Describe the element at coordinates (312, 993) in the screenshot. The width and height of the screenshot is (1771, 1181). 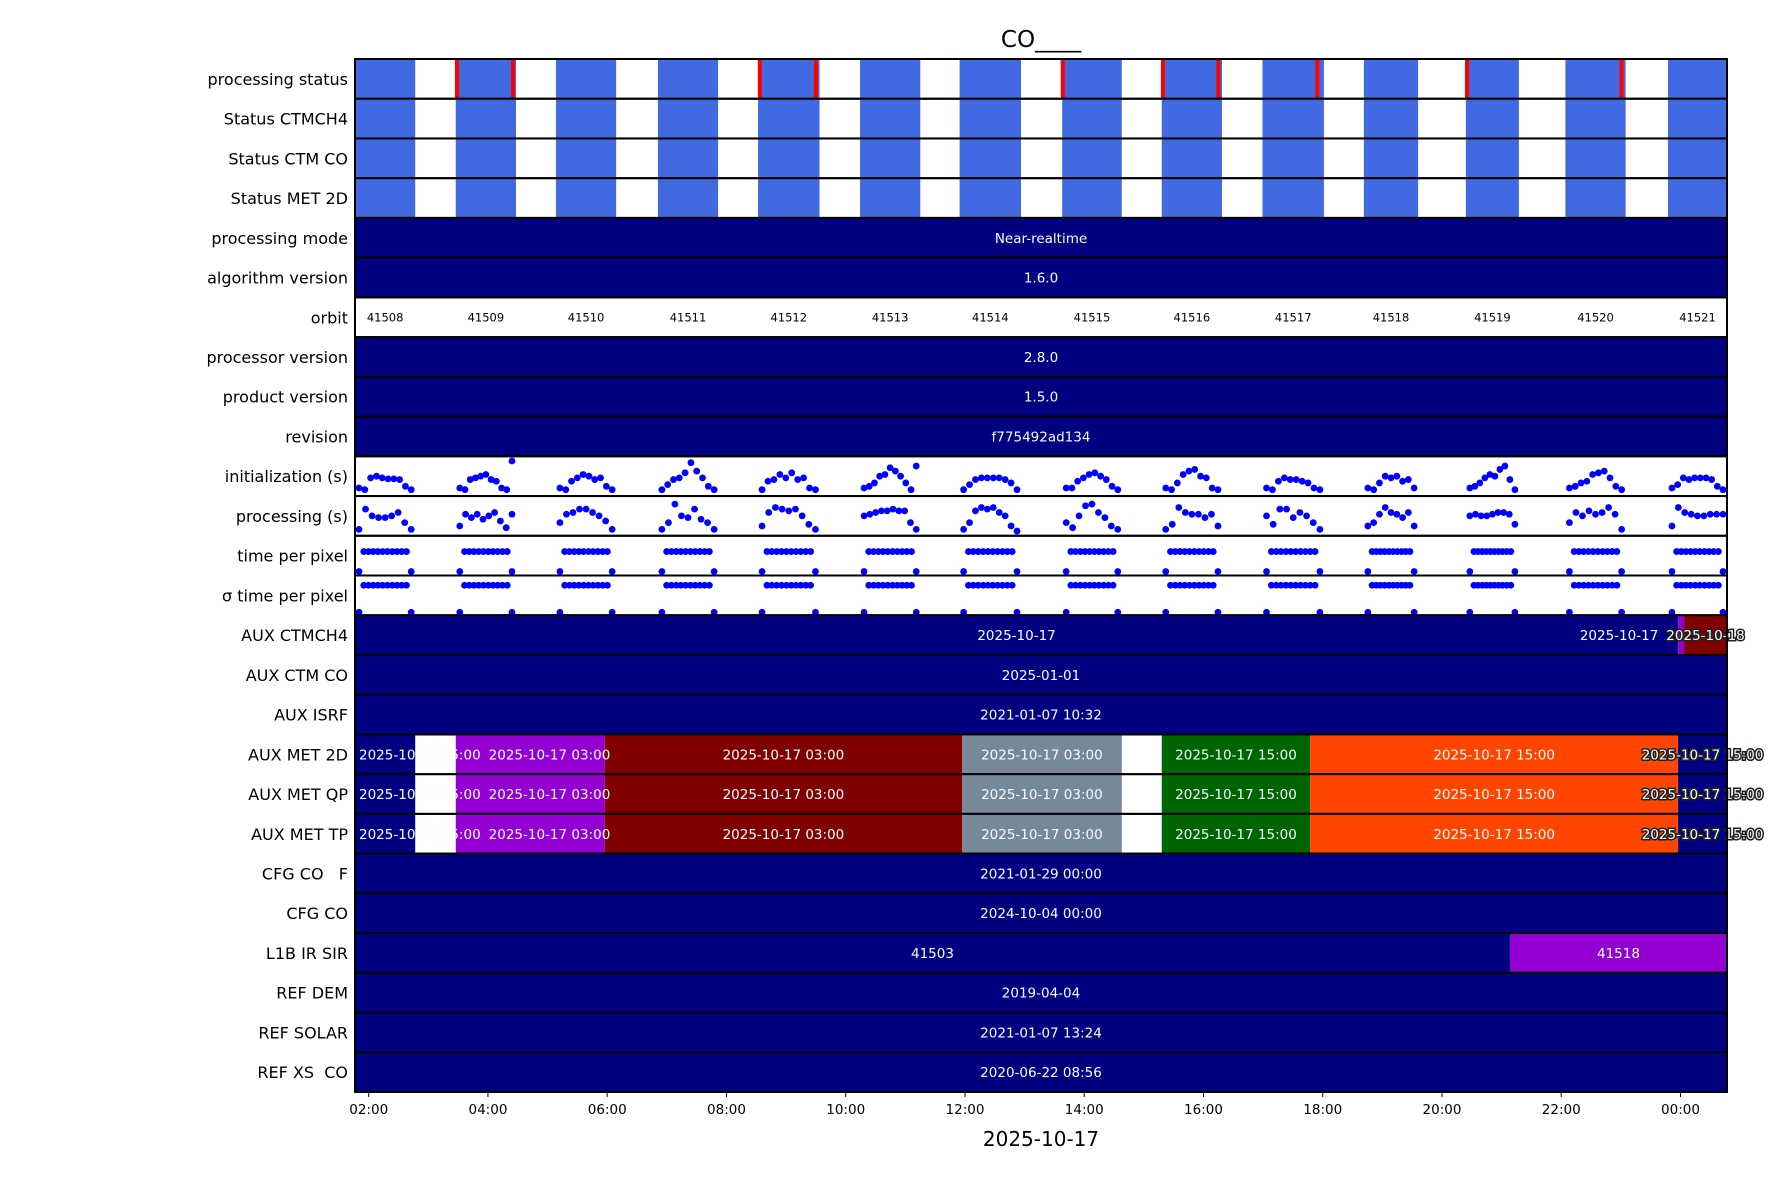
I see `row-label: REF DEM` at that location.